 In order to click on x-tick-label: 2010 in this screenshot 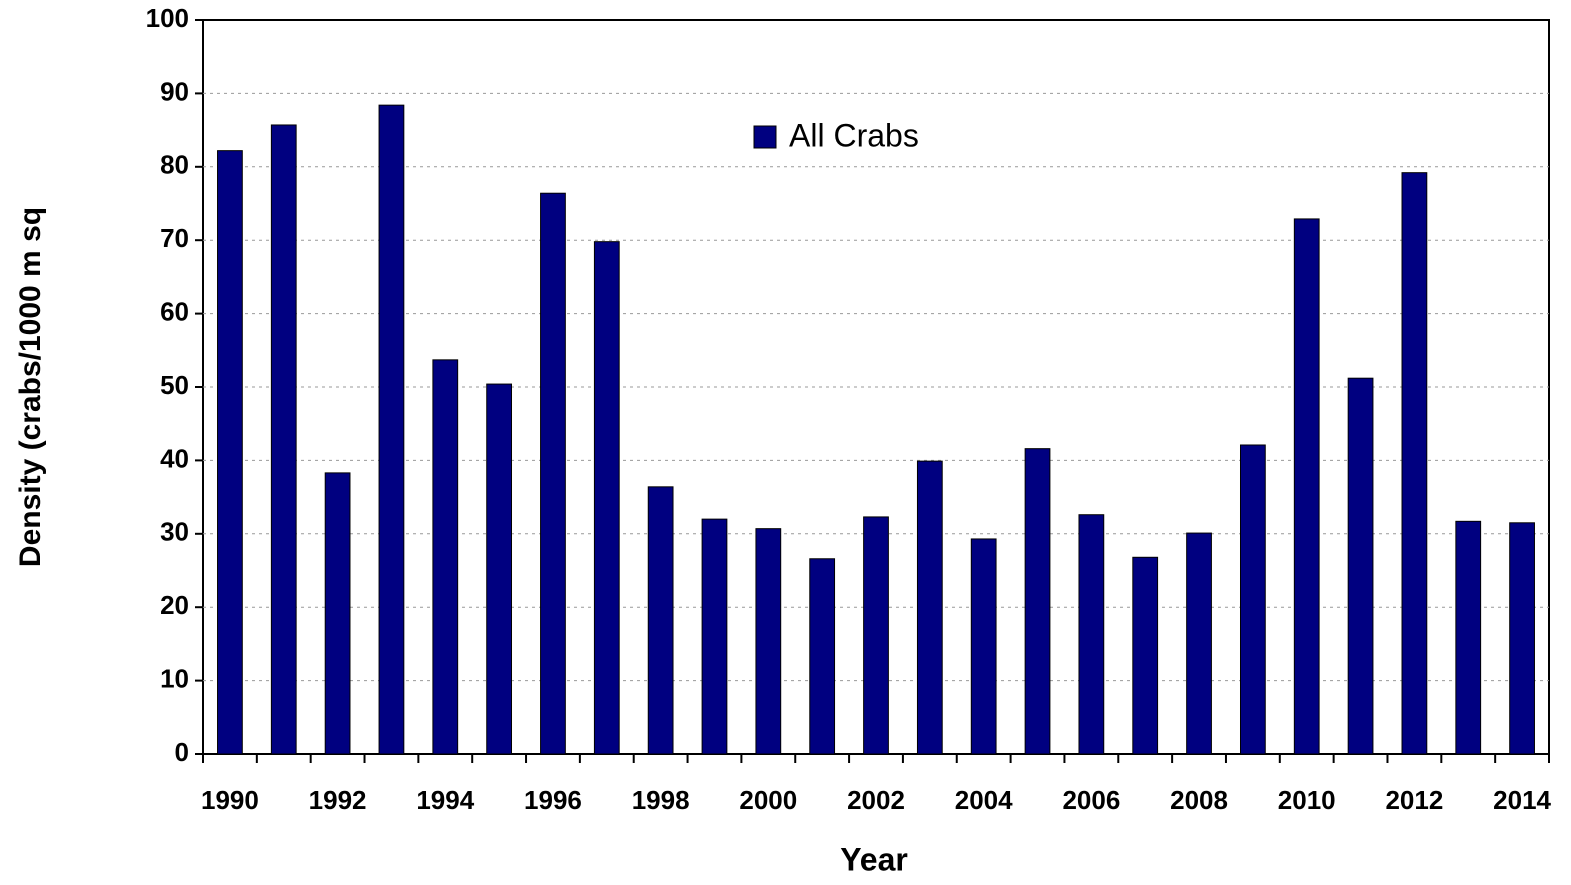, I will do `click(1307, 800)`.